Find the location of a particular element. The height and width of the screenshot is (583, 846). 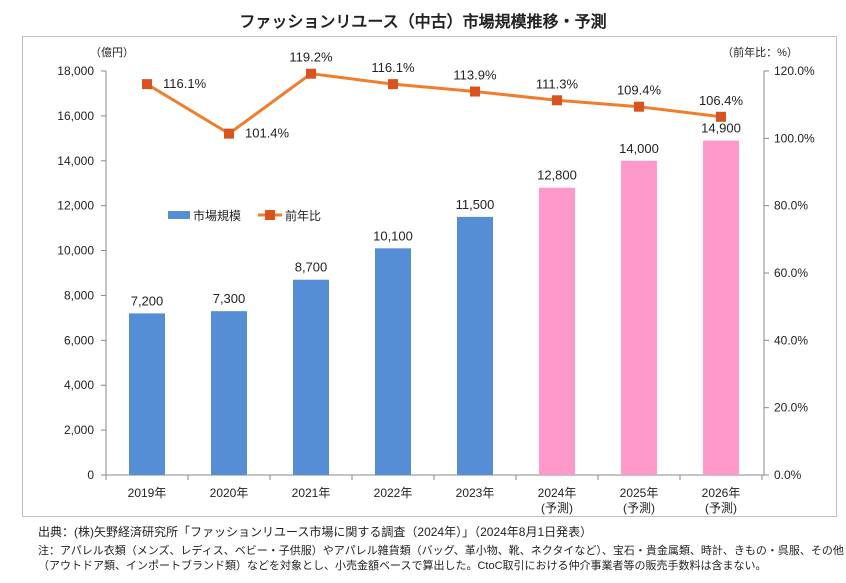

left-tick-label: 0 is located at coordinates (90, 475).